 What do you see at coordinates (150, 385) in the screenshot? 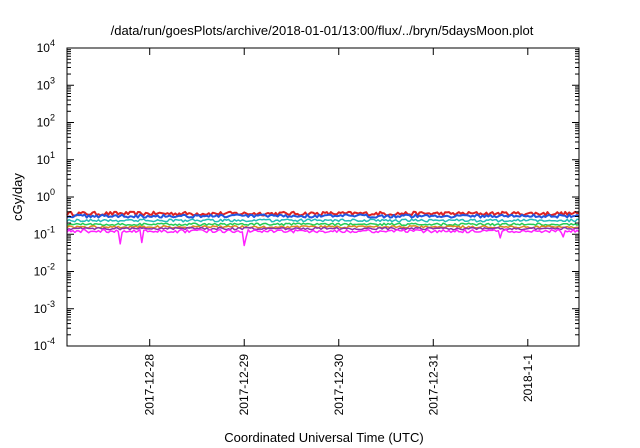
I see `x-tick-label: 2017-12-28` at bounding box center [150, 385].